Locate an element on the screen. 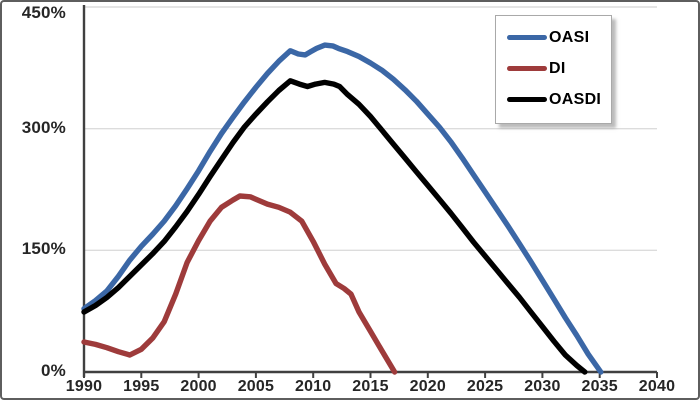 This screenshot has width=700, height=400. di-line-swatch is located at coordinates (527, 68).